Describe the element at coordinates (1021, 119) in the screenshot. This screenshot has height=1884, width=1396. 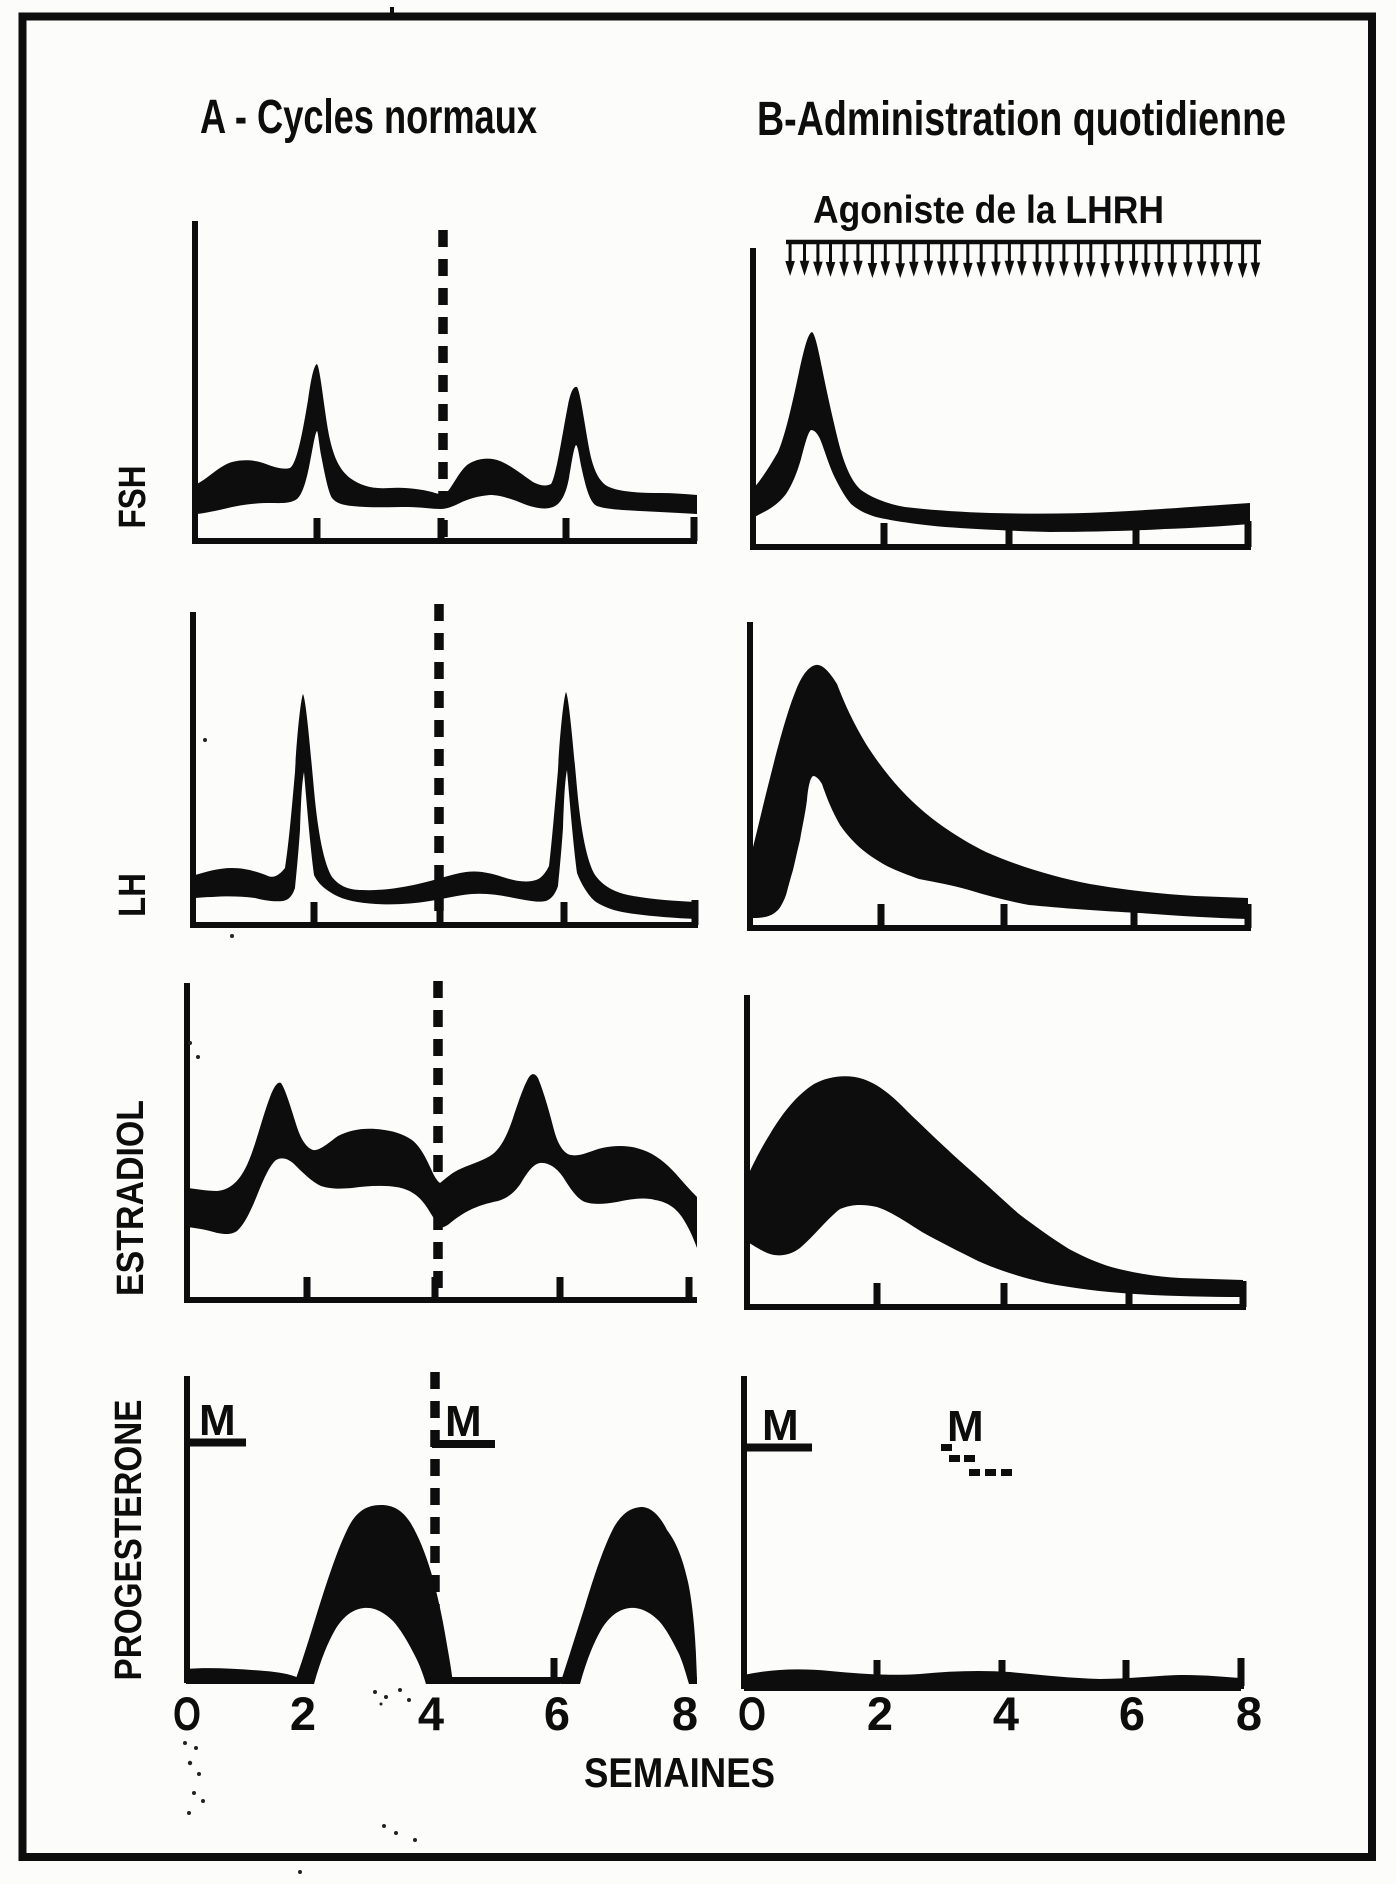
I see `svg-text: B-Administration quotidienne` at that location.